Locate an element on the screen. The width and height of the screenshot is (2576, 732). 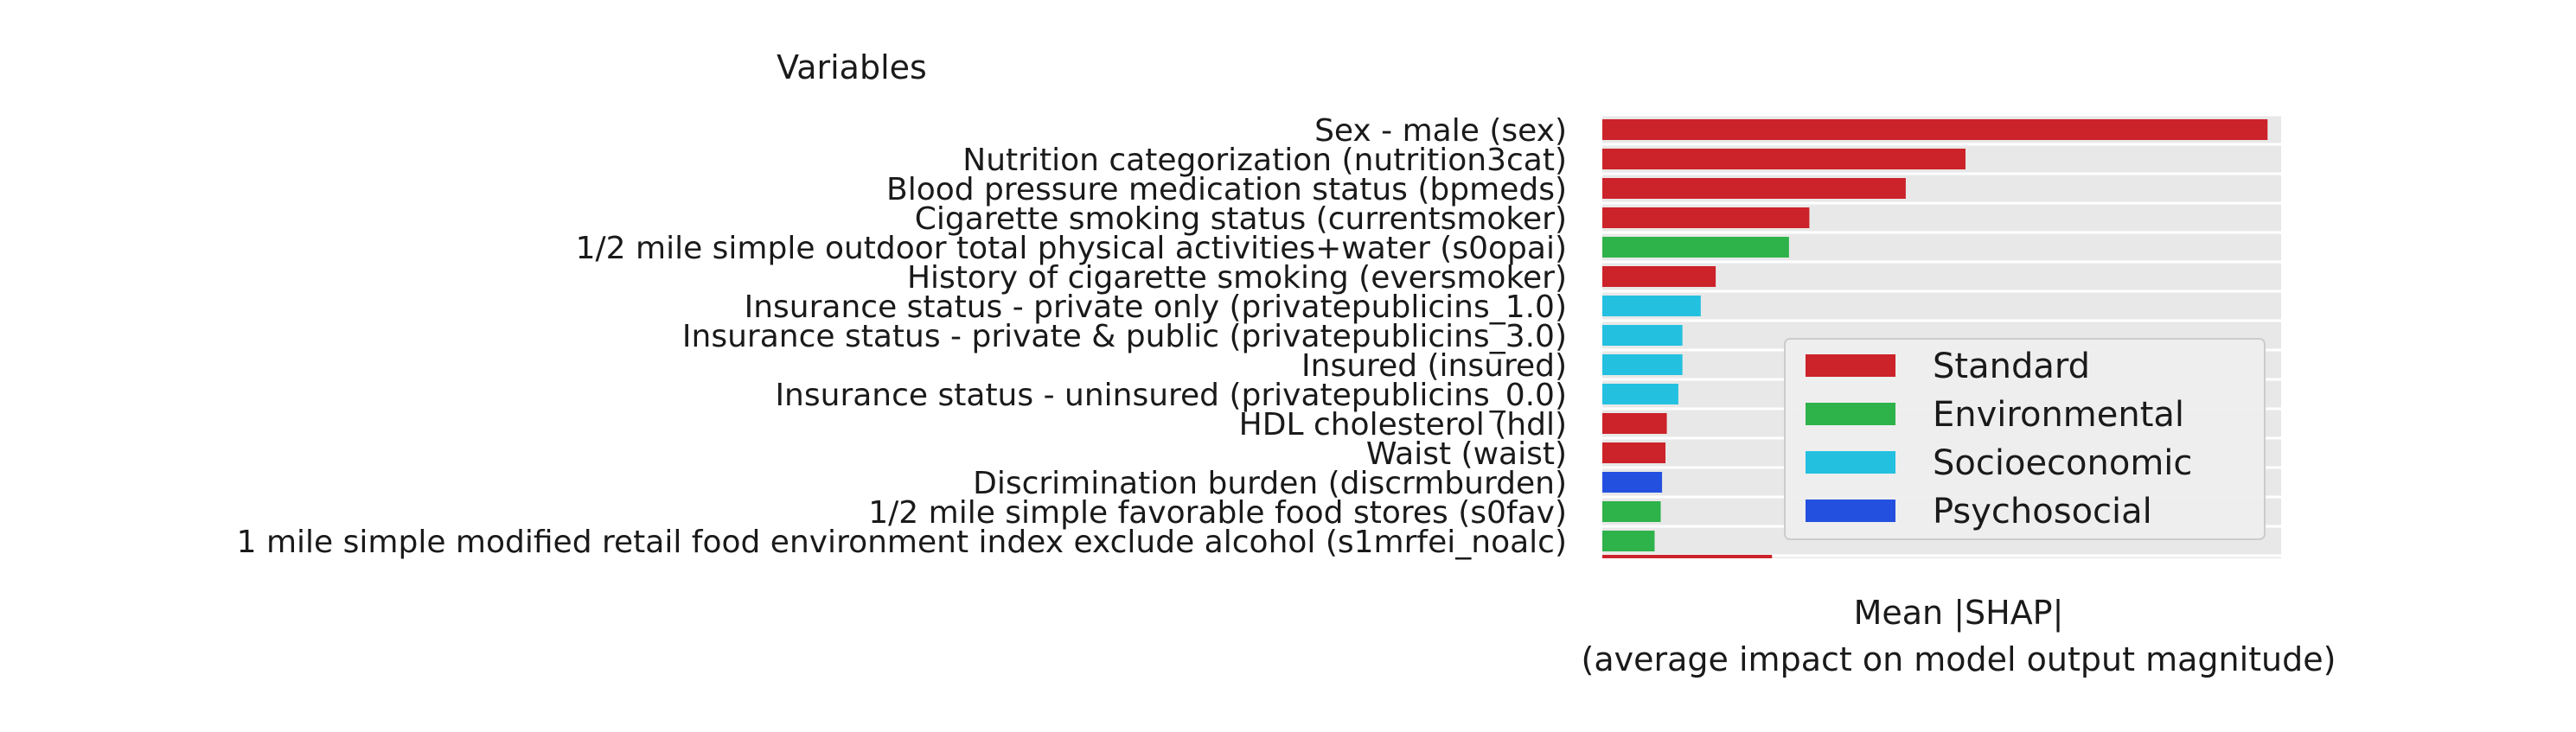
category-label: Cigarette smoking status (currentsmoker) is located at coordinates (1241, 219).